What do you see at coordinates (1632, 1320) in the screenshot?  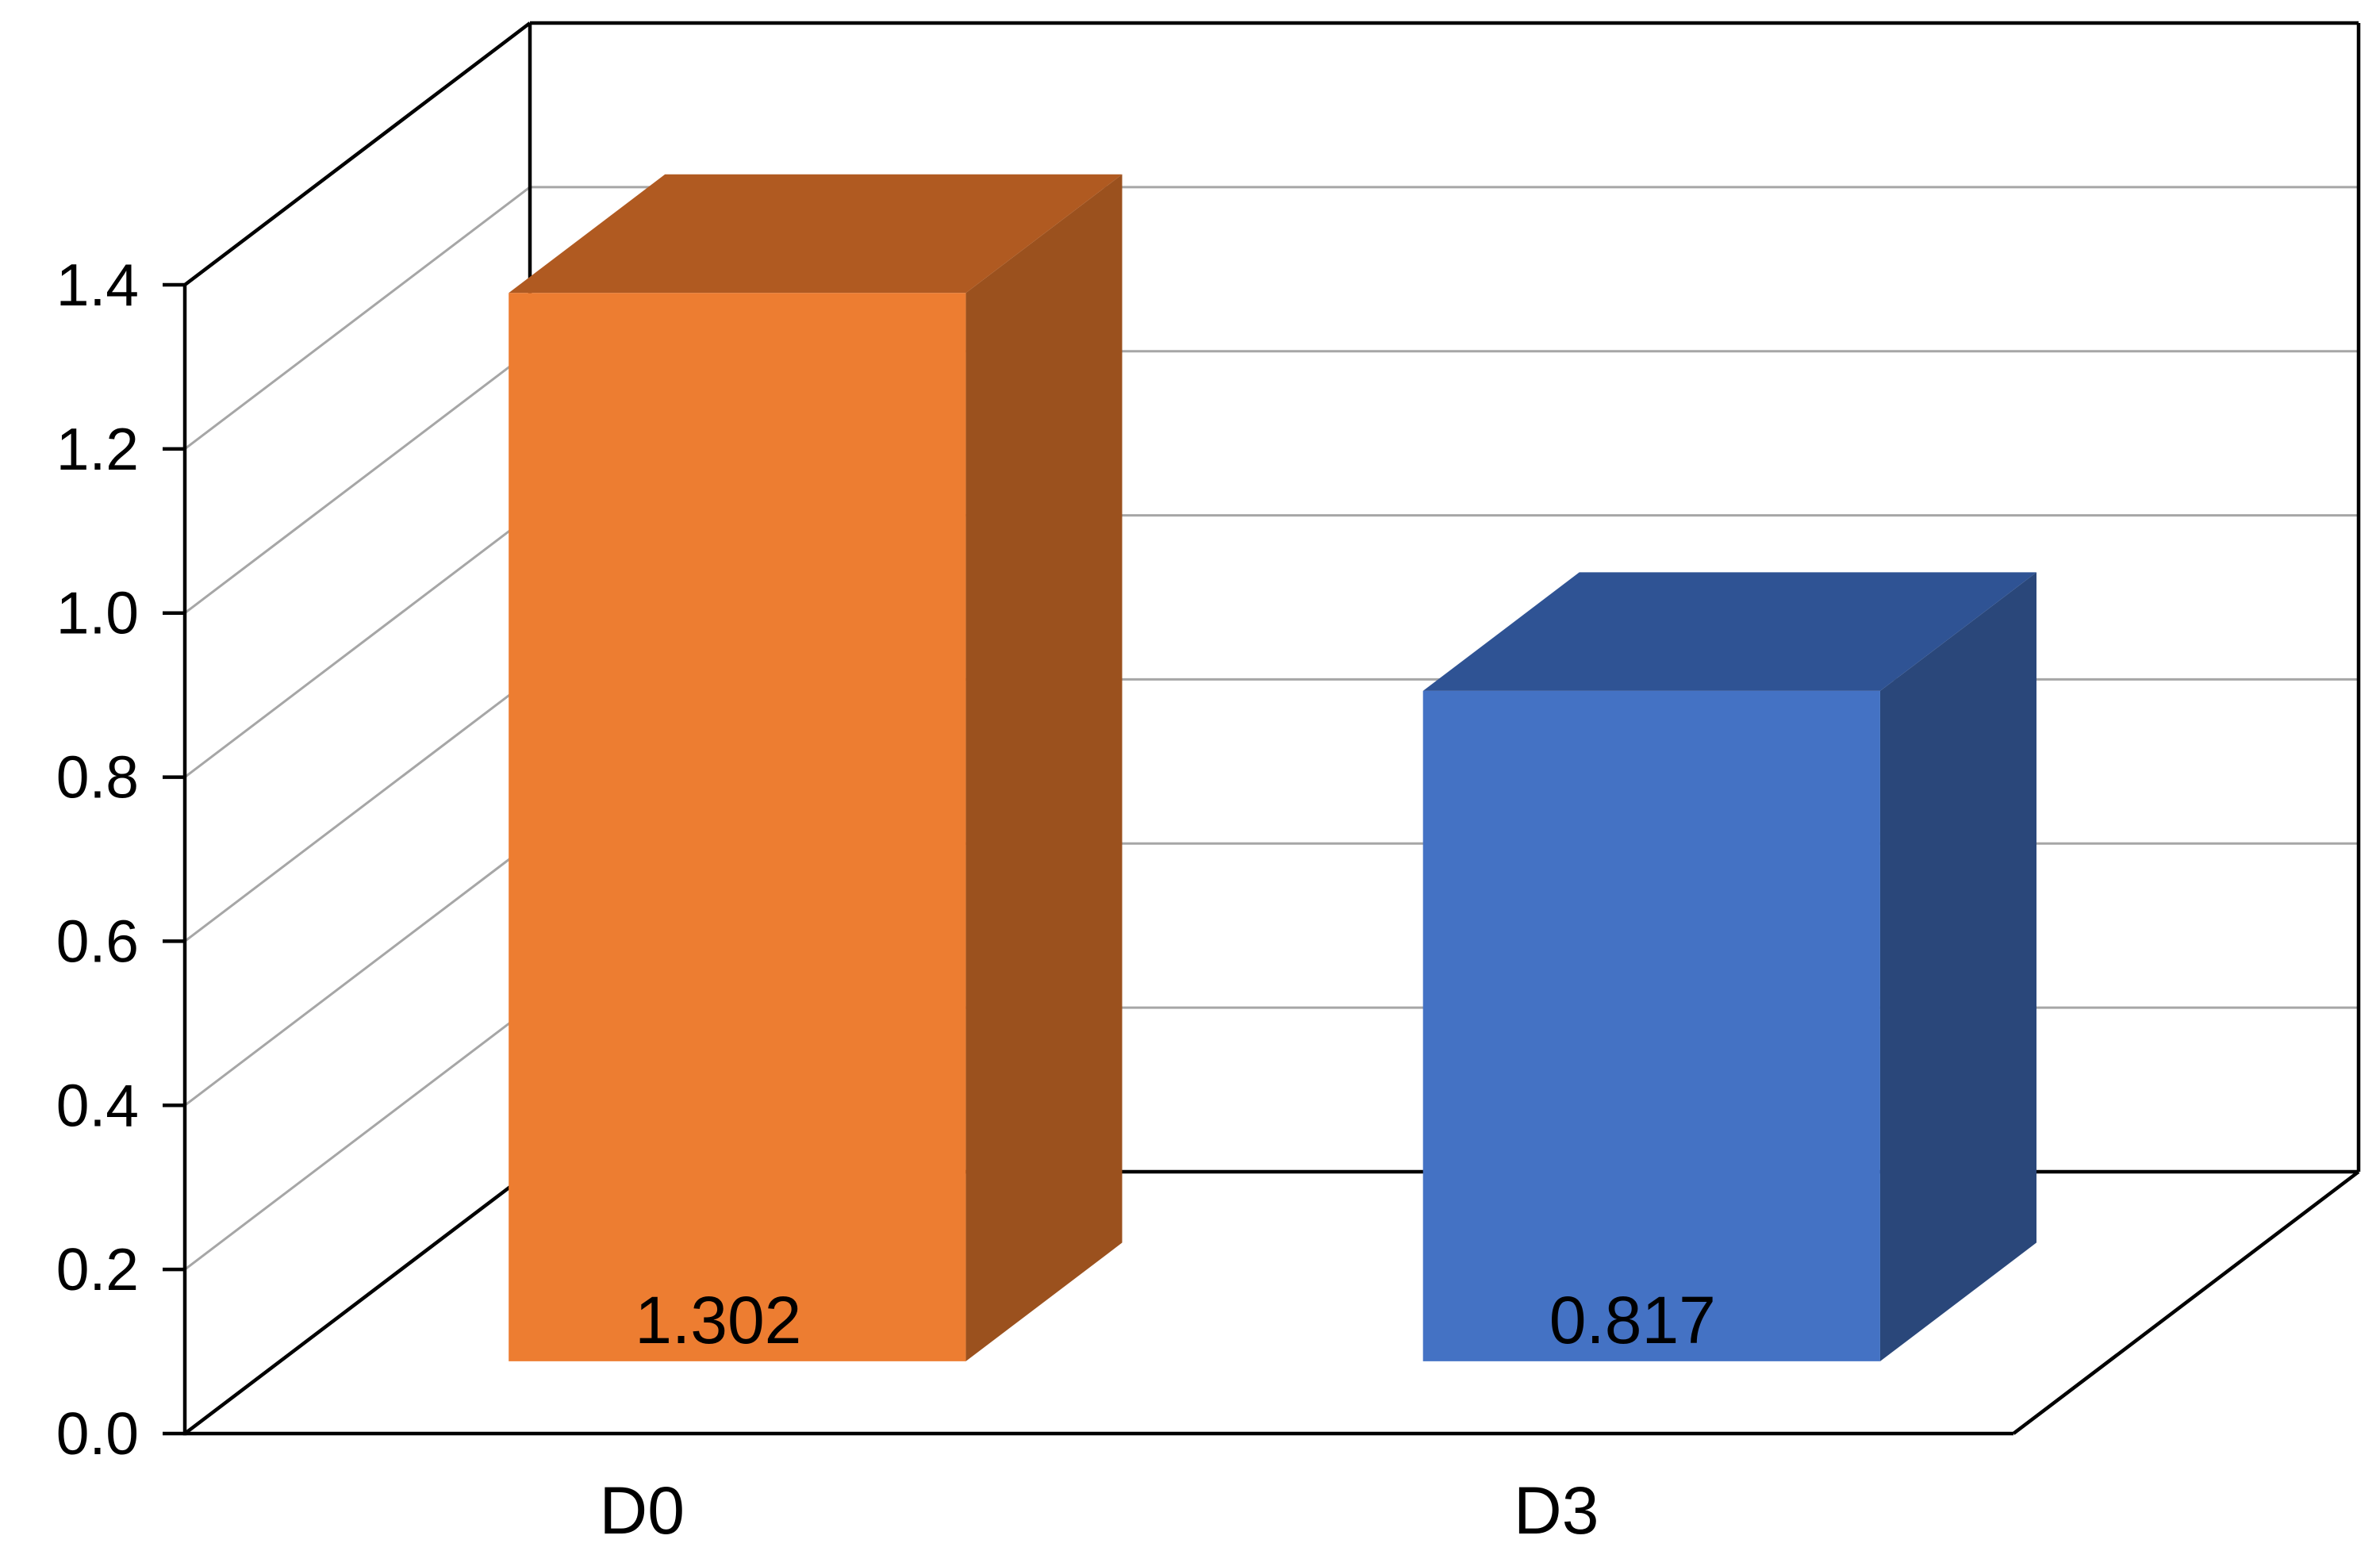 I see `value-label: 0.817` at bounding box center [1632, 1320].